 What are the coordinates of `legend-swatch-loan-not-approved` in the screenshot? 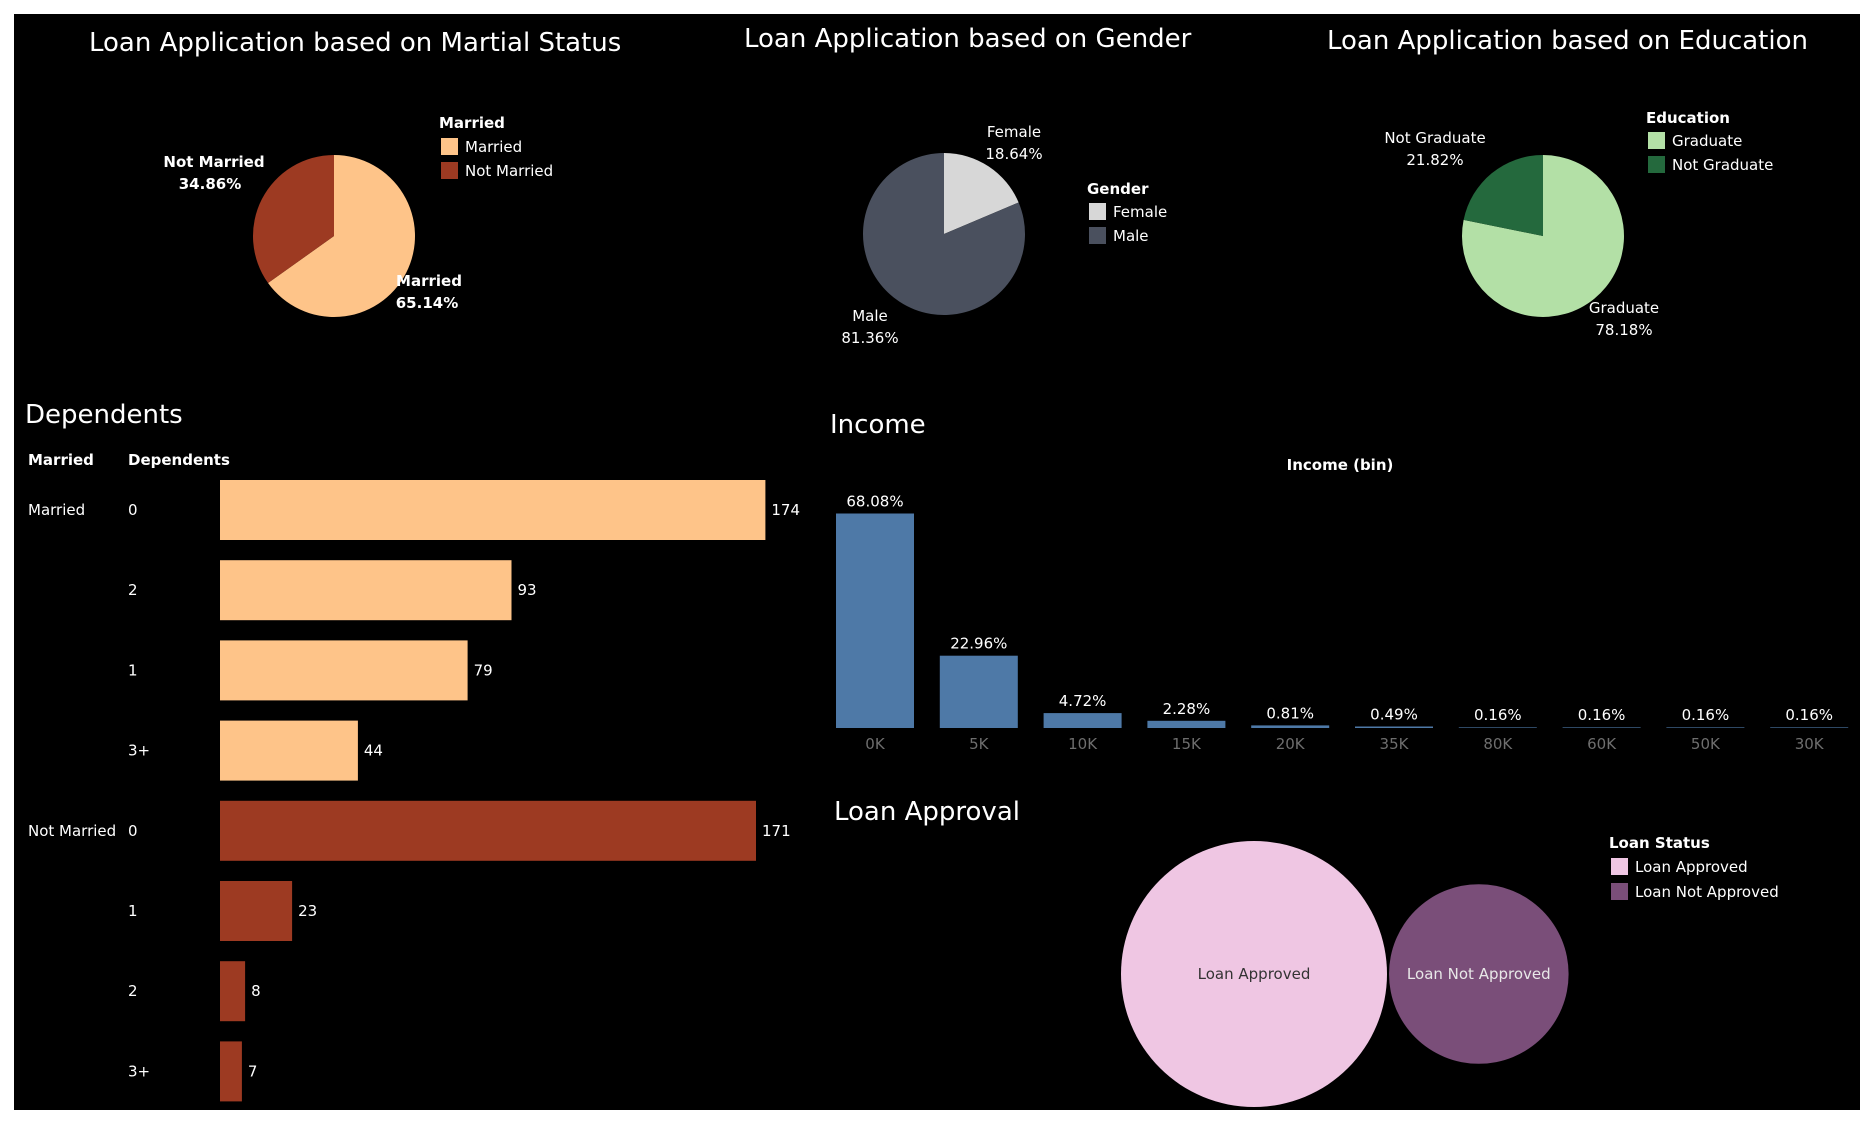 It's located at (1619, 891).